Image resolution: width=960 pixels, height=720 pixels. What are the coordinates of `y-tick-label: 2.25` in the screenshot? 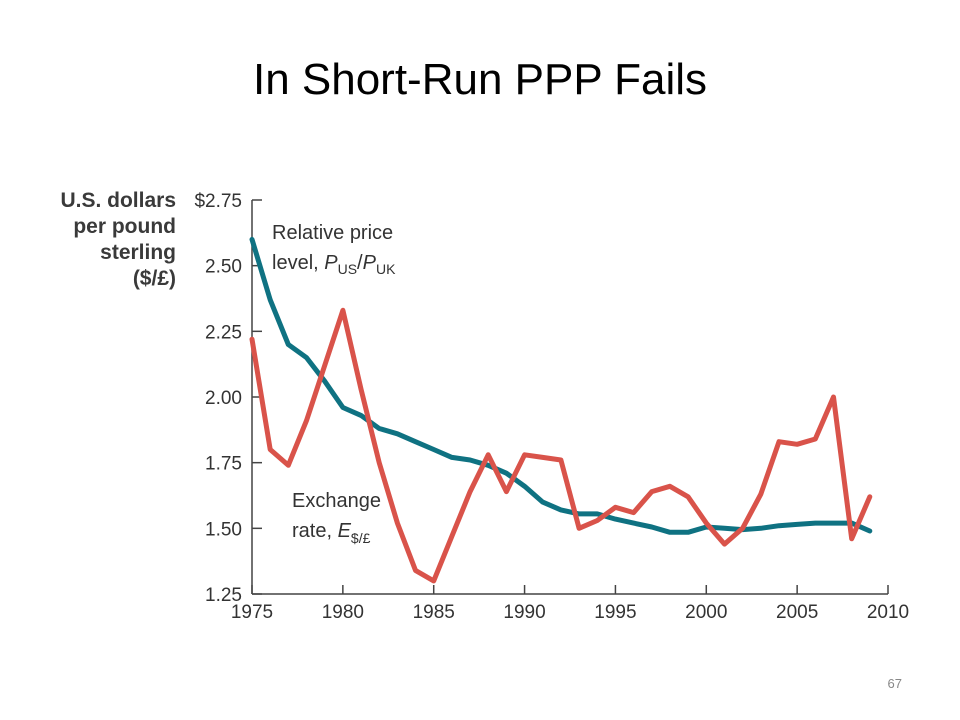 It's located at (223, 332).